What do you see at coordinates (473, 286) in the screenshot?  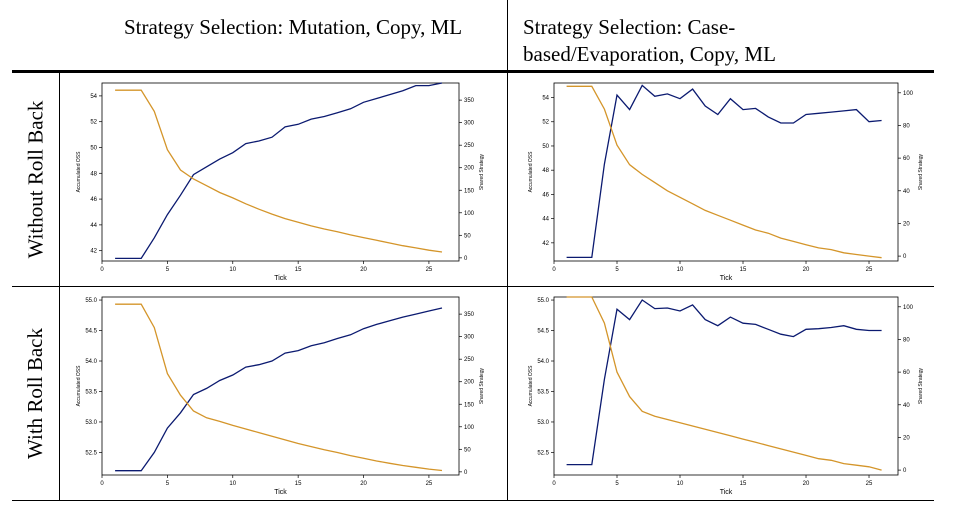 I see `row-divider` at bounding box center [473, 286].